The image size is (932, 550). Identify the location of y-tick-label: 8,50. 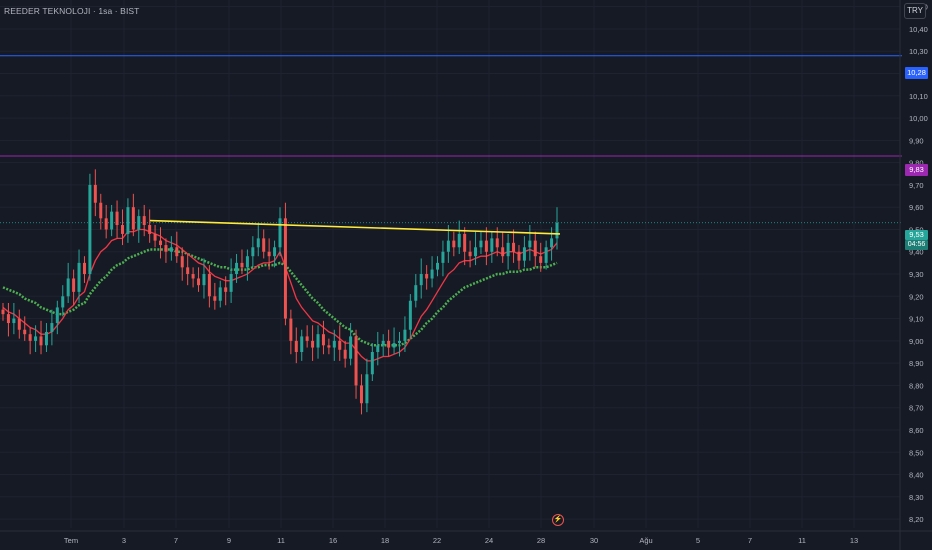
(916, 452).